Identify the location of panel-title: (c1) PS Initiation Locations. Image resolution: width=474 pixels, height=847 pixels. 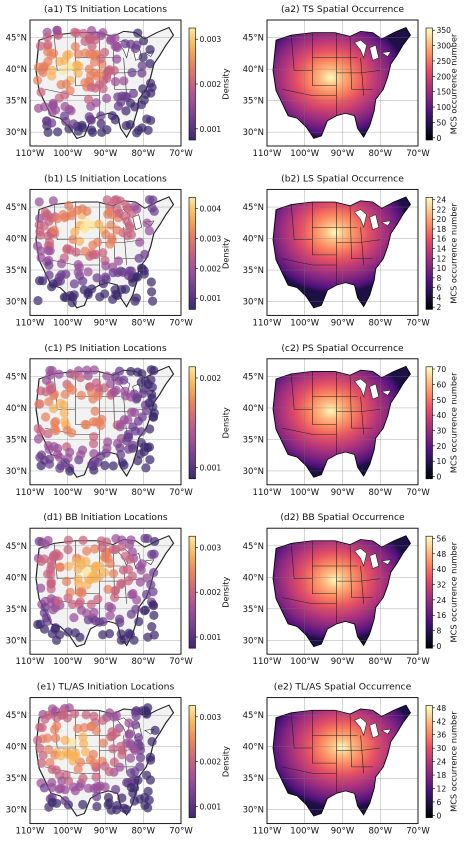
(105, 348).